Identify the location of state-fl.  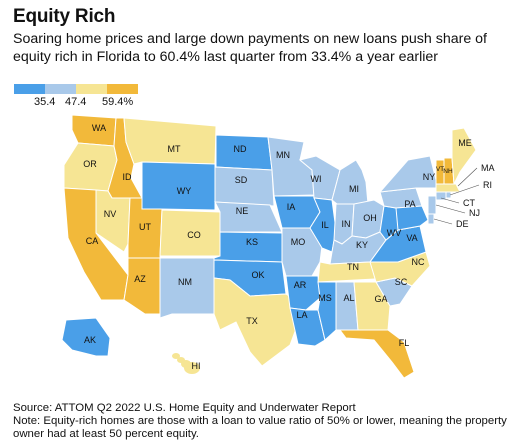
(377, 354).